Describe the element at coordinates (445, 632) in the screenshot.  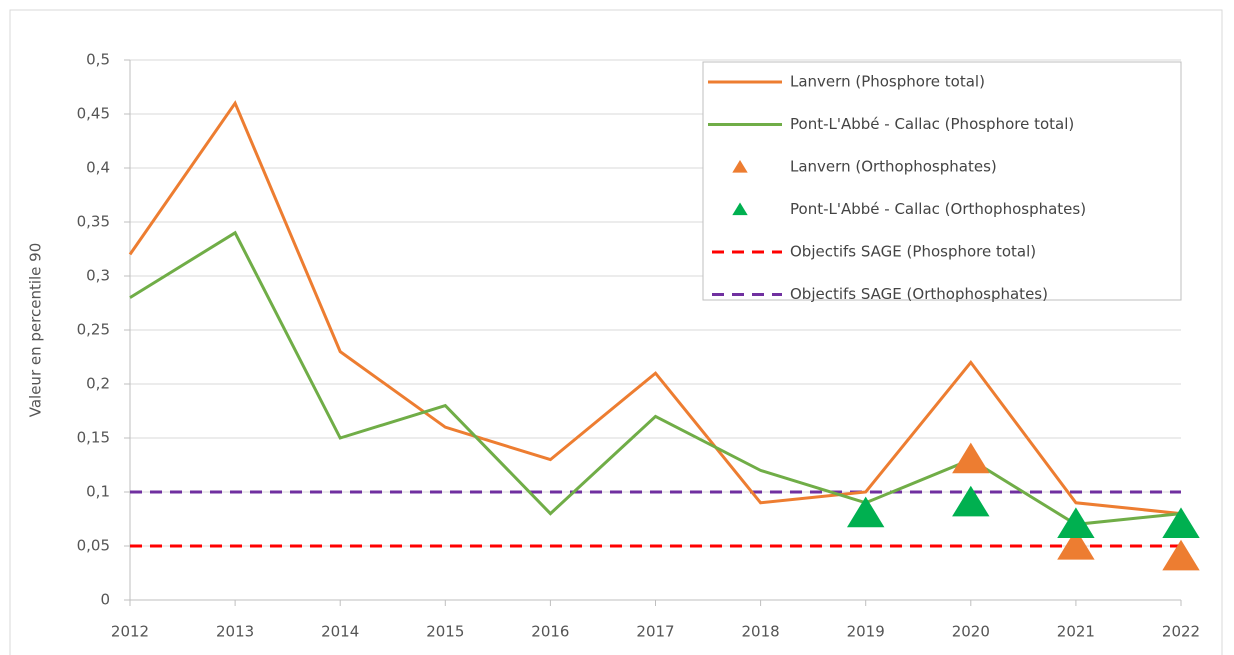
I see `x-tick-label: 2015` at that location.